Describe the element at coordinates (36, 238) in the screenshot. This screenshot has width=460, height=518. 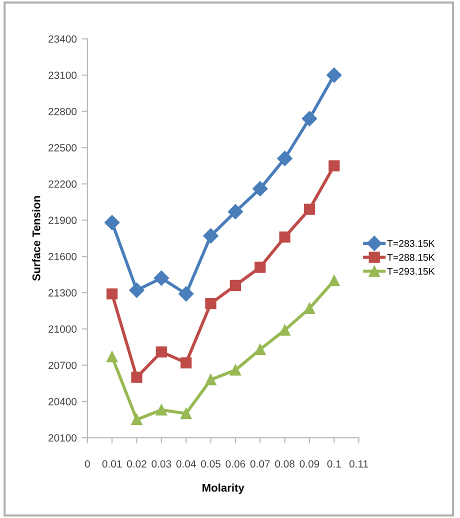
I see `y-axis-title: Surface Tension` at that location.